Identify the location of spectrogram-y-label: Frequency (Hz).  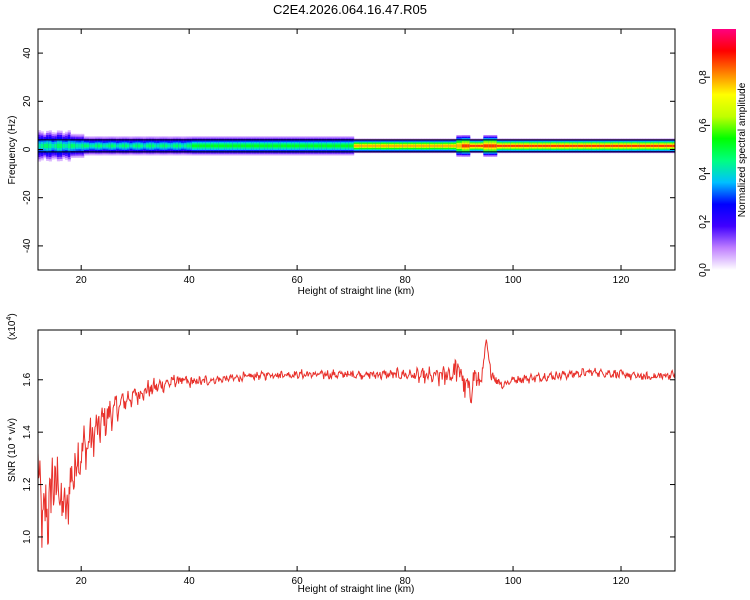
(12, 150).